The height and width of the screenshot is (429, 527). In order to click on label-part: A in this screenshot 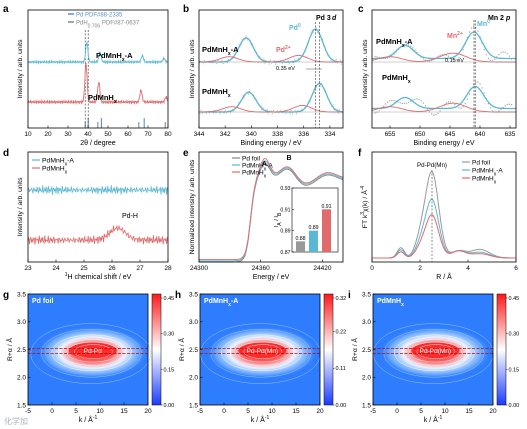, I will do `click(280, 224)`.